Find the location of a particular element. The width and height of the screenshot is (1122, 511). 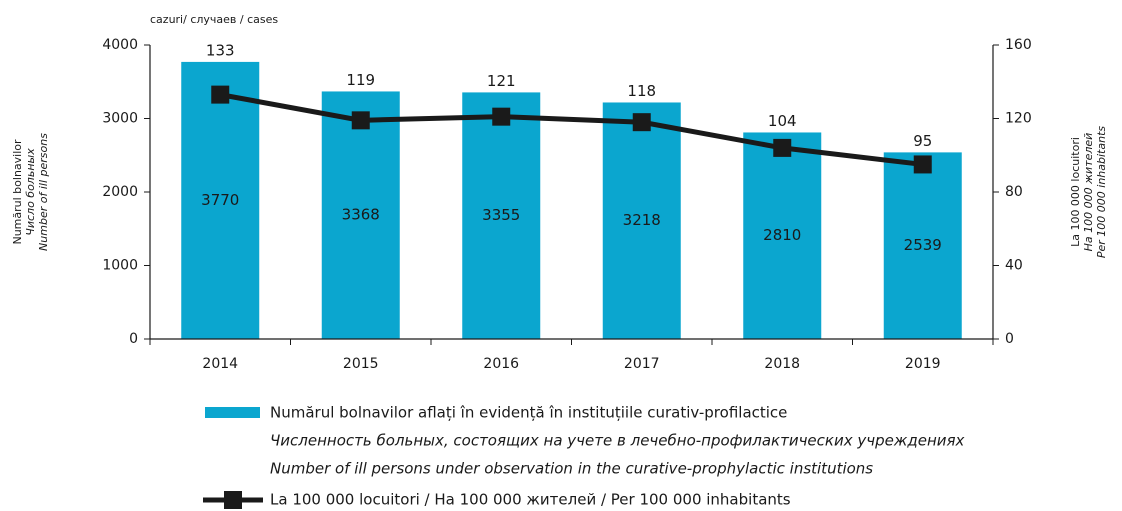

line-value-label: 119 is located at coordinates (360, 80).